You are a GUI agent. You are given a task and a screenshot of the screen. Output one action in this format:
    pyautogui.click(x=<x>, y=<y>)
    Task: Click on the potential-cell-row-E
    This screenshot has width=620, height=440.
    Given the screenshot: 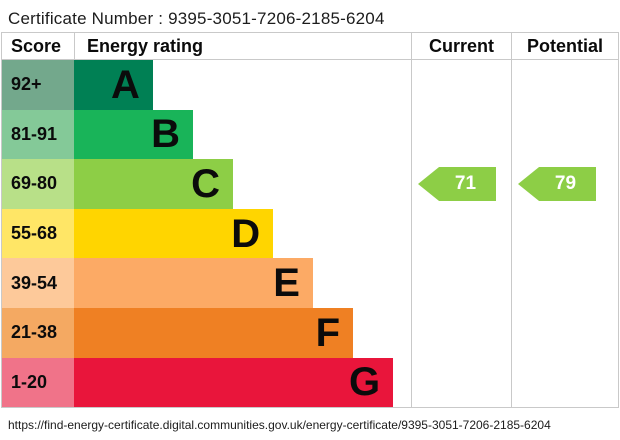 What is the action you would take?
    pyautogui.click(x=564, y=283)
    